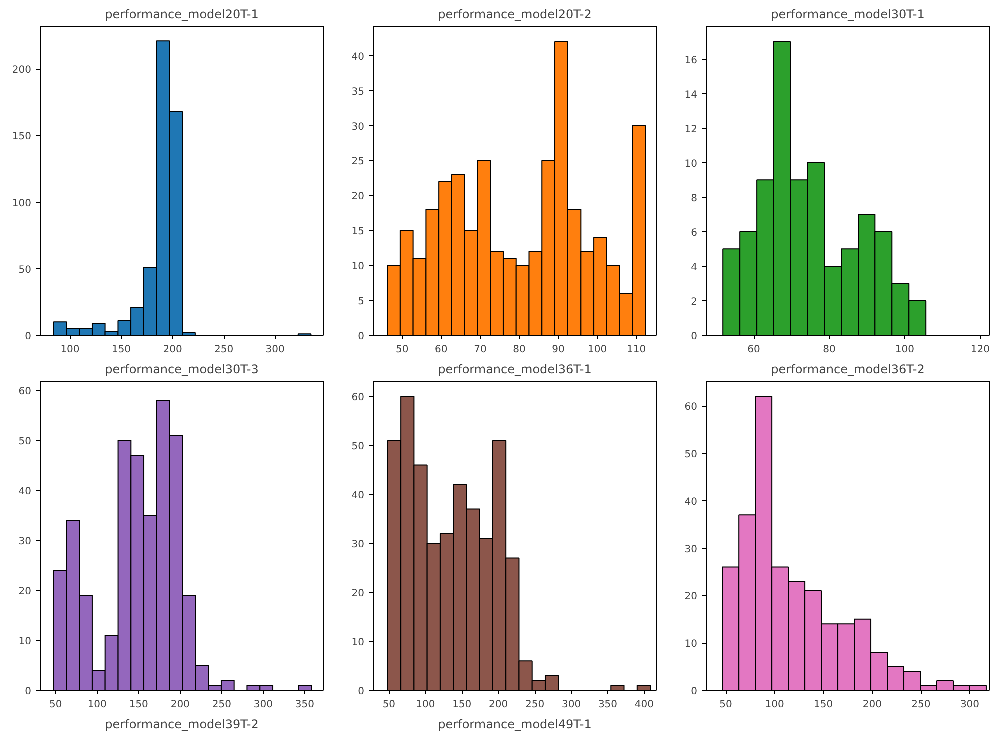 Image resolution: width=1000 pixels, height=750 pixels. Describe the element at coordinates (691, 95) in the screenshot. I see `y-tick-label: 14` at that location.